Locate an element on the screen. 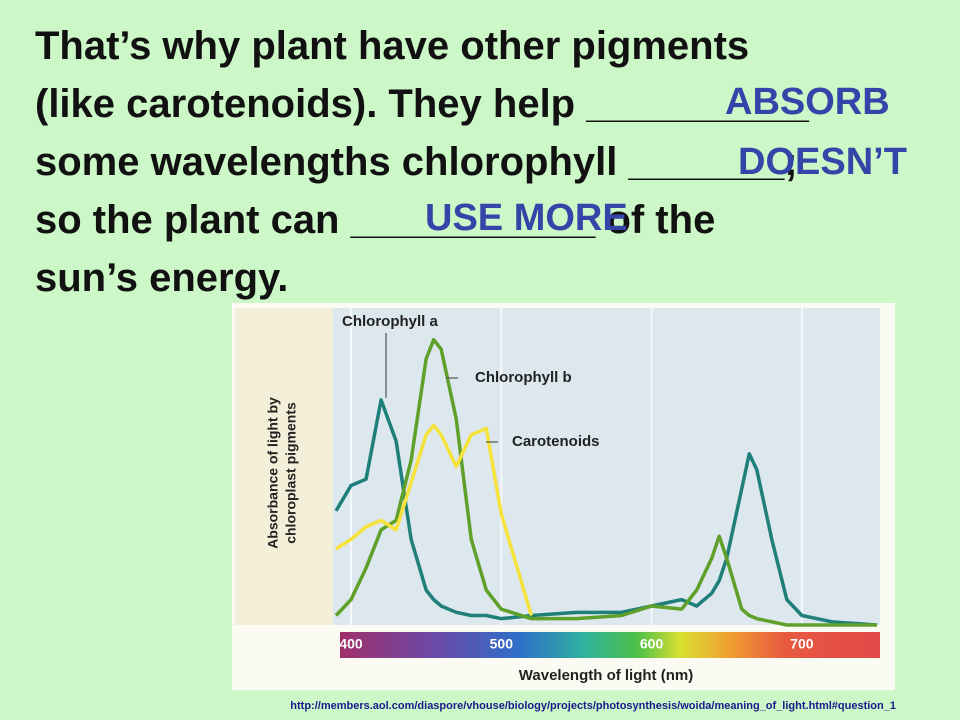 This screenshot has width=960, height=720. text-line: some wavelengths chlorophyll _______; is located at coordinates (416, 162).